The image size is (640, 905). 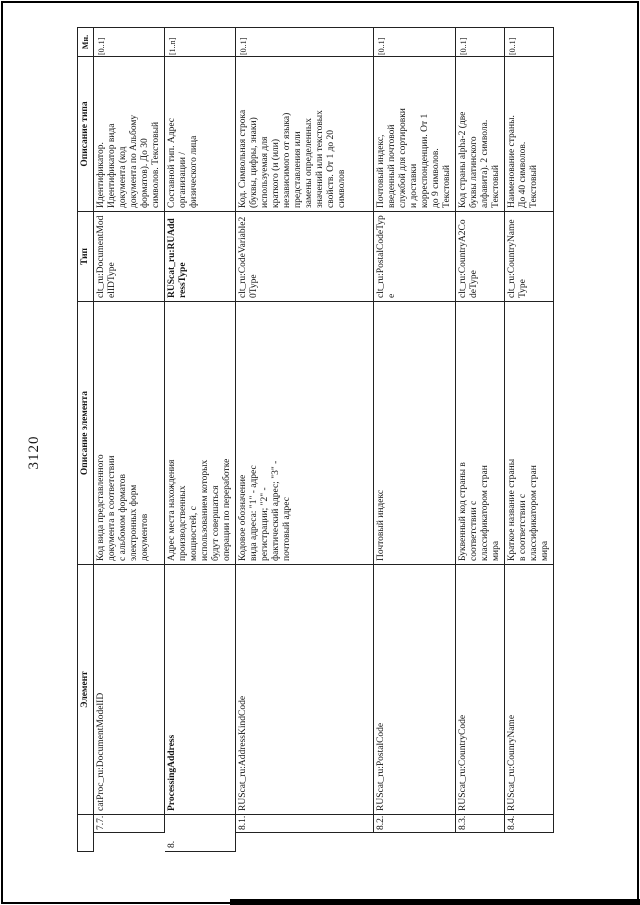 What do you see at coordinates (85, 257) in the screenshot?
I see `header-type: Тип` at bounding box center [85, 257].